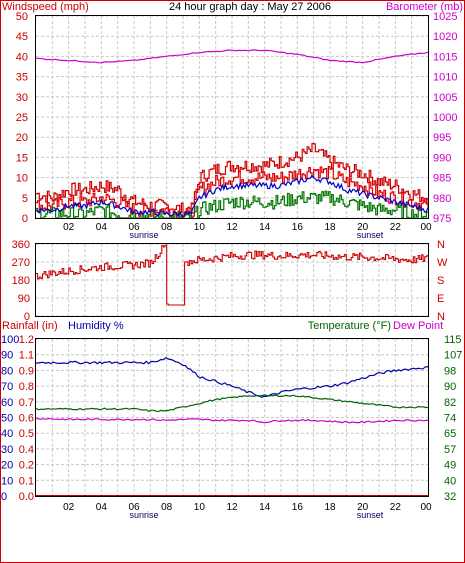  I want to click on barometer-tick-label: 1020, so click(445, 37).